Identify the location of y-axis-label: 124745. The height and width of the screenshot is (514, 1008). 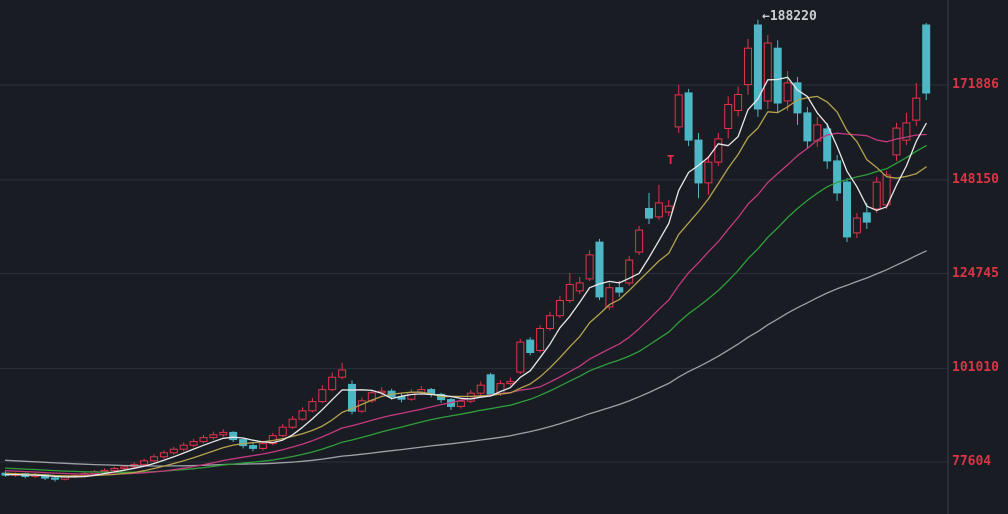
(975, 273).